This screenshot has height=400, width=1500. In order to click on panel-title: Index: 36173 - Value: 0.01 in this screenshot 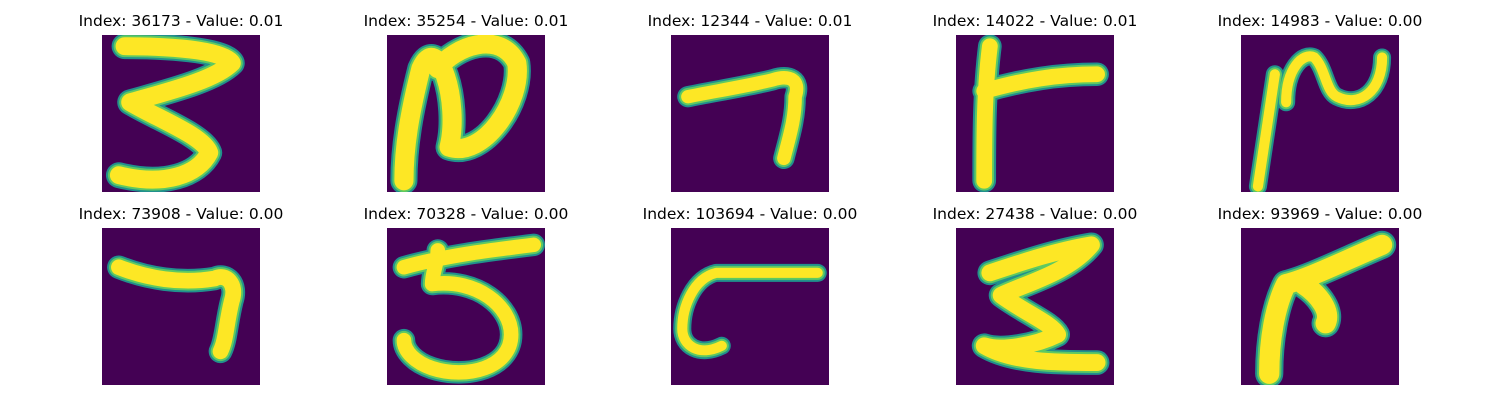, I will do `click(181, 21)`.